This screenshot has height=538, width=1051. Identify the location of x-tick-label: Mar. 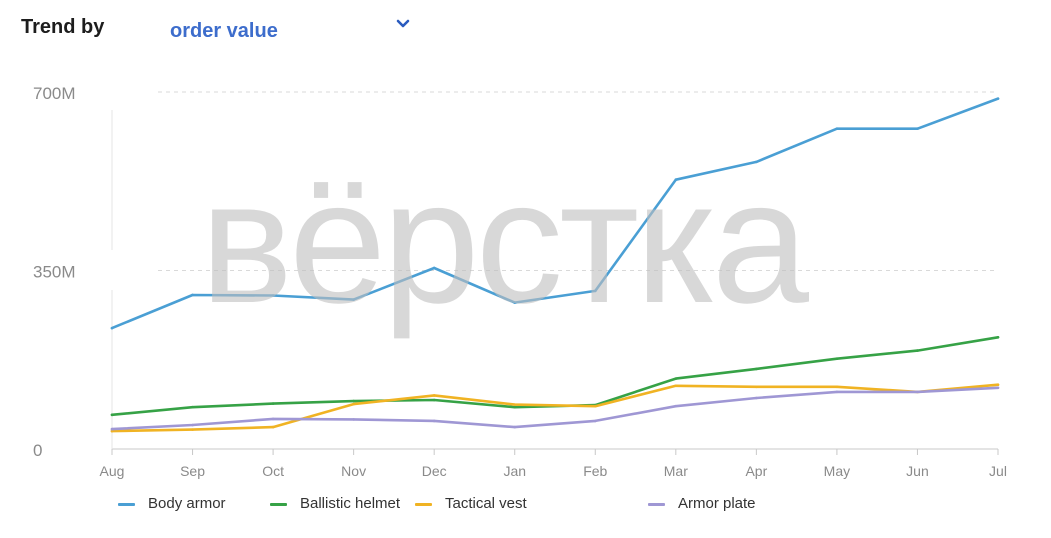
(676, 471).